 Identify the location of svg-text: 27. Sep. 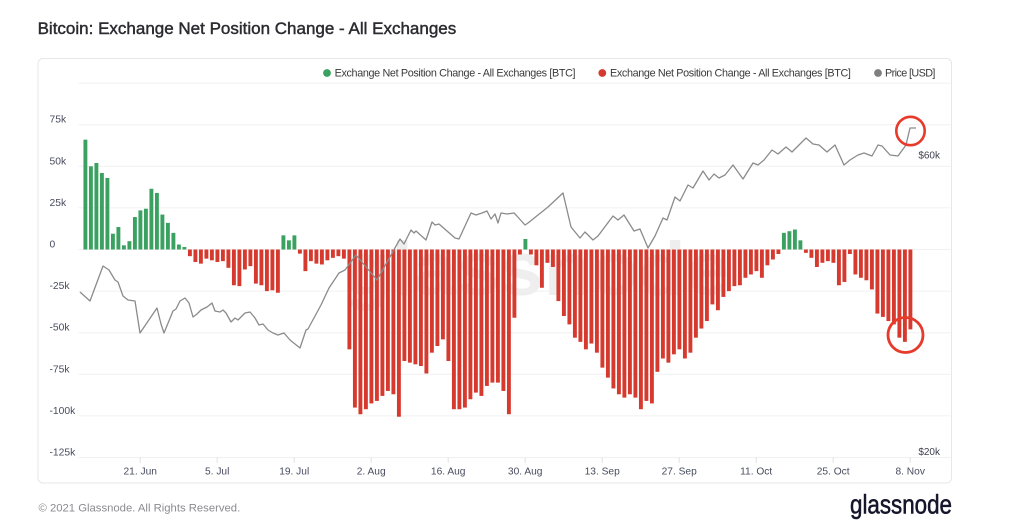
(679, 471).